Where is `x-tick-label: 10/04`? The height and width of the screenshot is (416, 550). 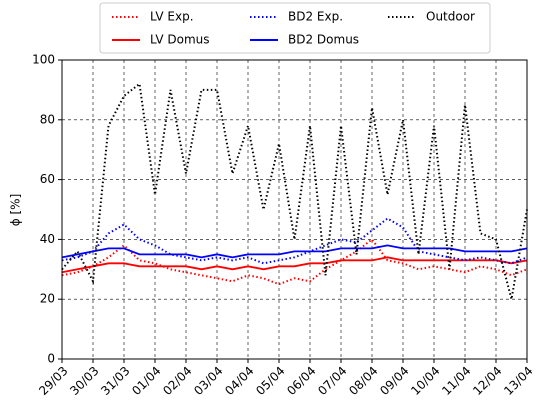
x-tick-label: 10/04 is located at coordinates (425, 381).